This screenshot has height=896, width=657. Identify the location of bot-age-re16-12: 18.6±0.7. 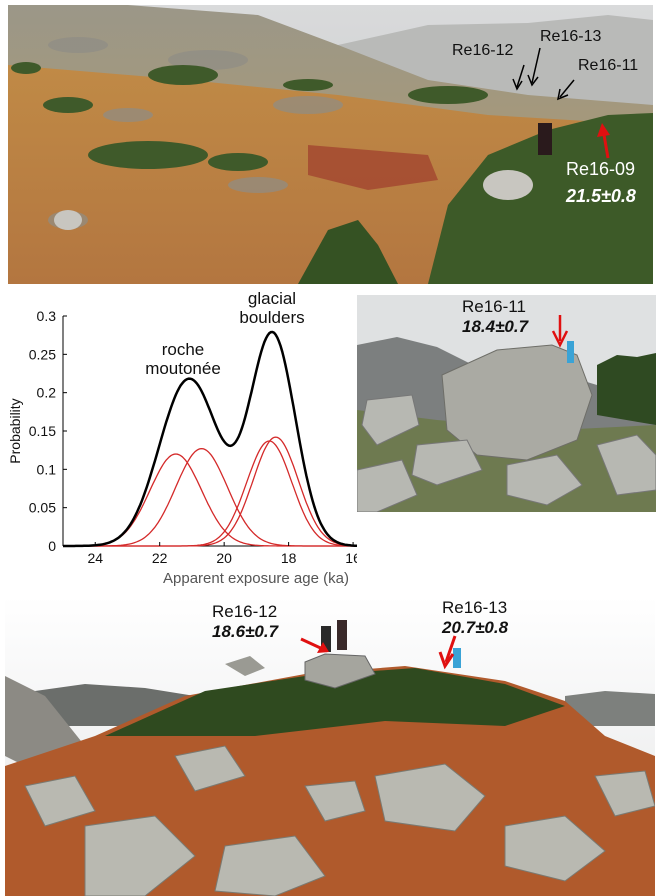
(245, 631).